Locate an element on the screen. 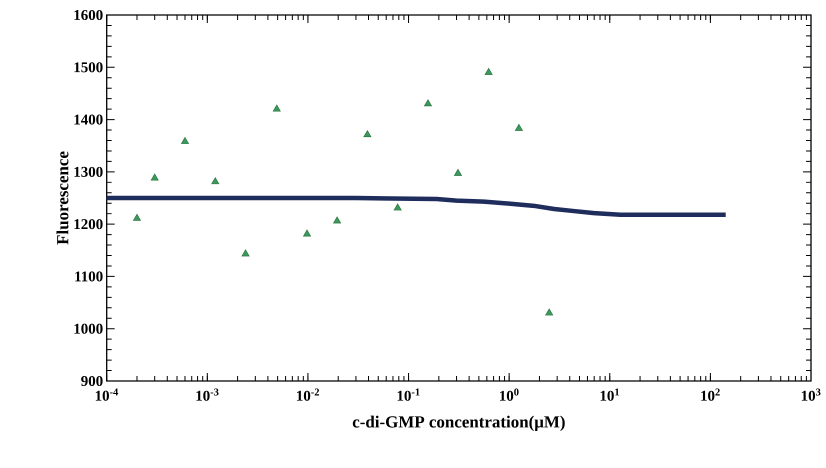  y-tick-label: 1000 is located at coordinates (88, 329).